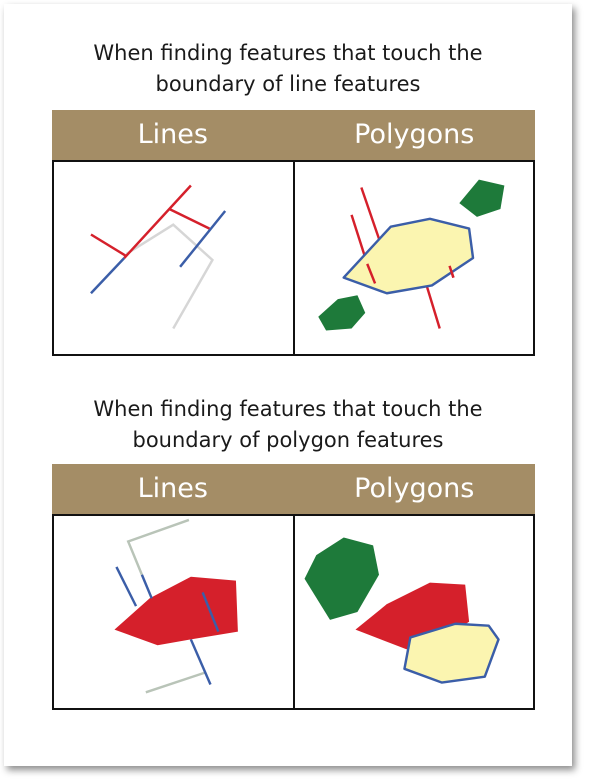 The image size is (589, 784). I want to click on red-polygon, so click(176, 611).